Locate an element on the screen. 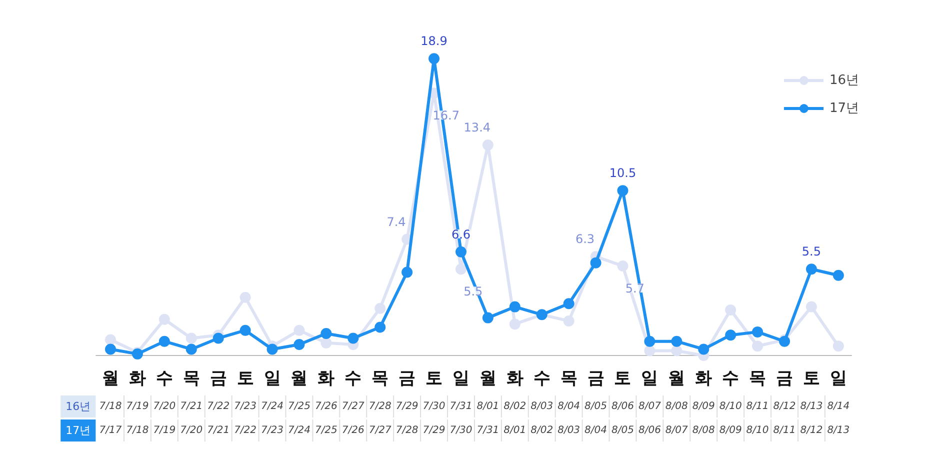 Image resolution: width=929 pixels, height=455 pixels. x-tick-label: 토 is located at coordinates (434, 378).